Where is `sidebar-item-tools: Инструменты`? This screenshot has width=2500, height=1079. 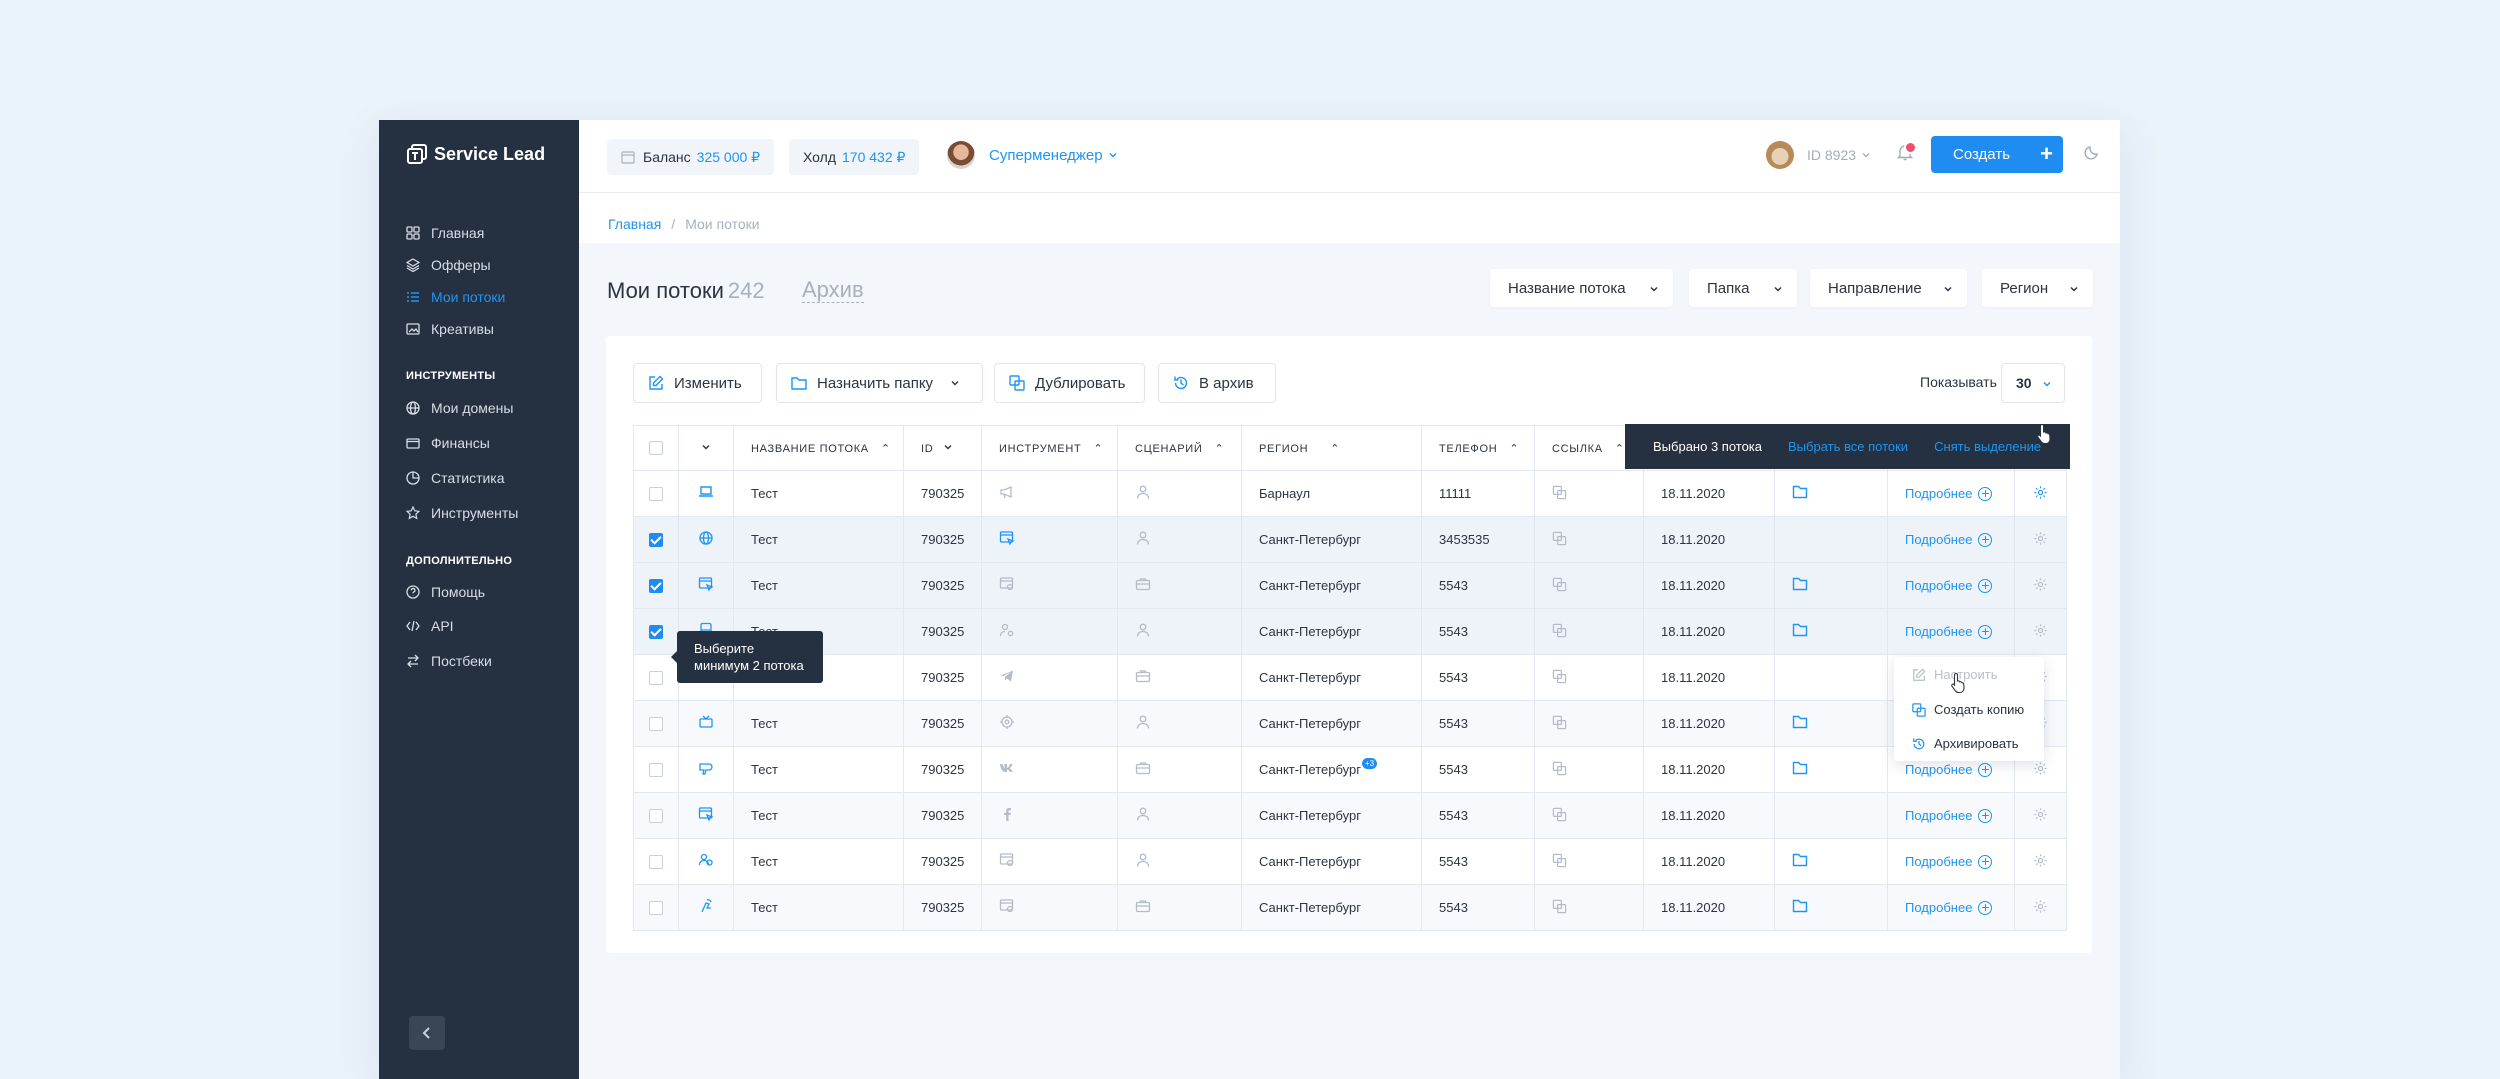
sidebar-item-tools: Инструменты is located at coordinates (462, 513).